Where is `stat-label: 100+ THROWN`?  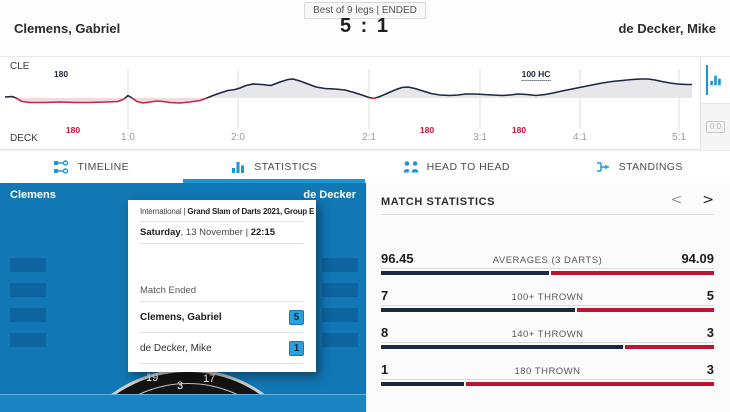 stat-label: 100+ THROWN is located at coordinates (547, 297).